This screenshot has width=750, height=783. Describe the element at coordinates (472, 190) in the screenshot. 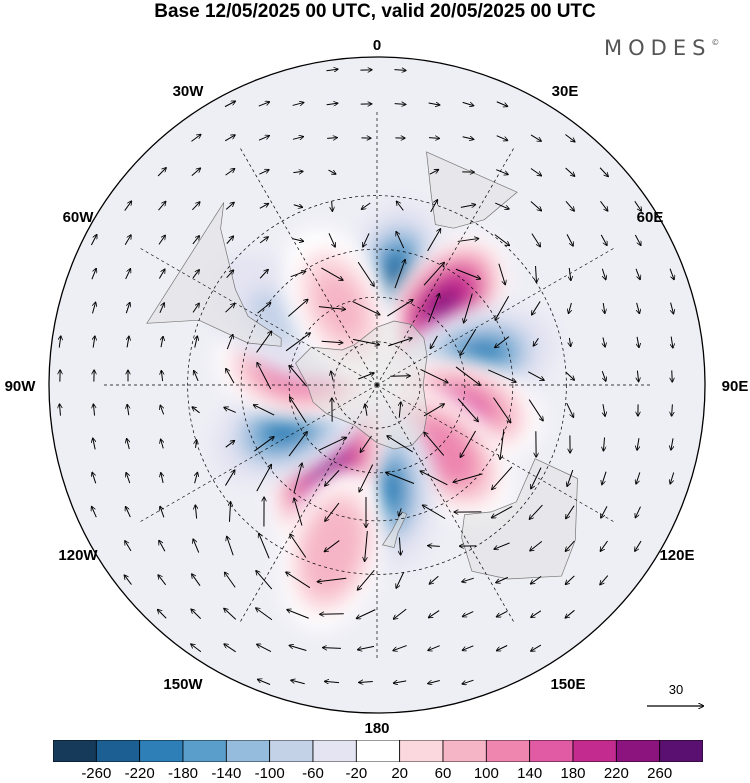

I see `africa-landmass` at that location.